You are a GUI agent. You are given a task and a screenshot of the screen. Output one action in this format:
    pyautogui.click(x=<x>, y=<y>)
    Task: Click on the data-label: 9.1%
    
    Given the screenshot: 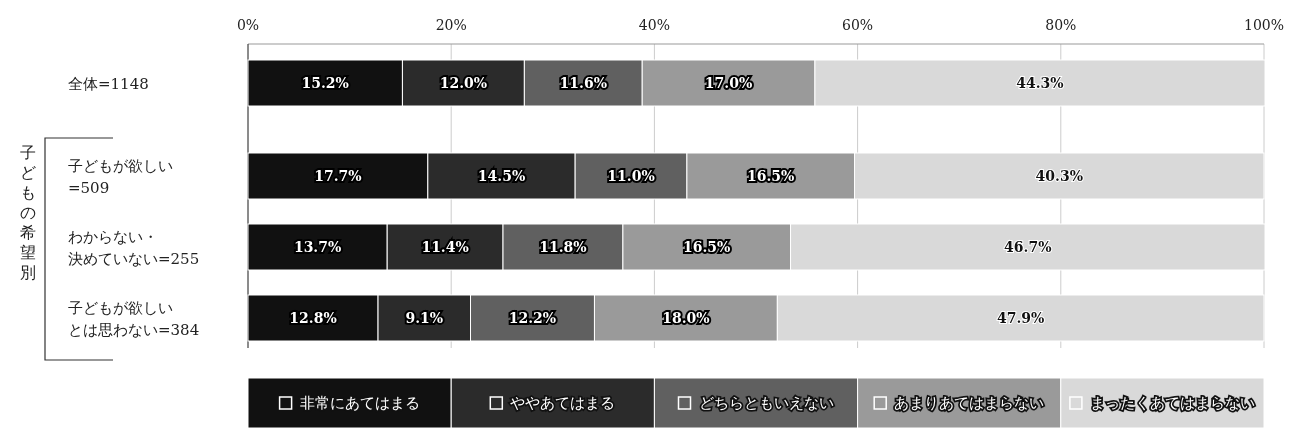 What is the action you would take?
    pyautogui.click(x=424, y=318)
    